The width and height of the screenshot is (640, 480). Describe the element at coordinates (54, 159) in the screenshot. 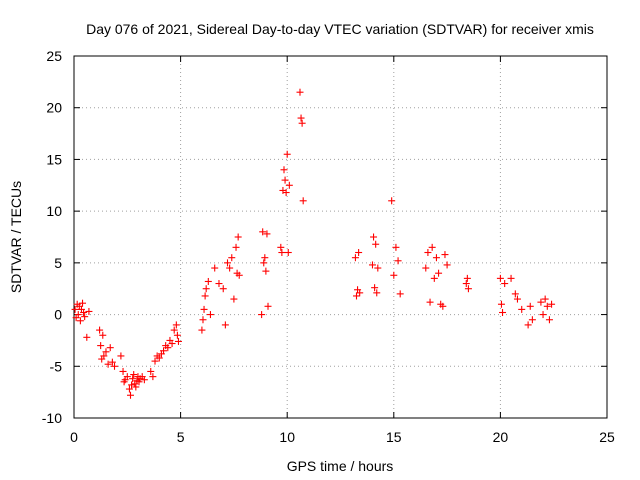

I see `y-tick-label: 15` at that location.